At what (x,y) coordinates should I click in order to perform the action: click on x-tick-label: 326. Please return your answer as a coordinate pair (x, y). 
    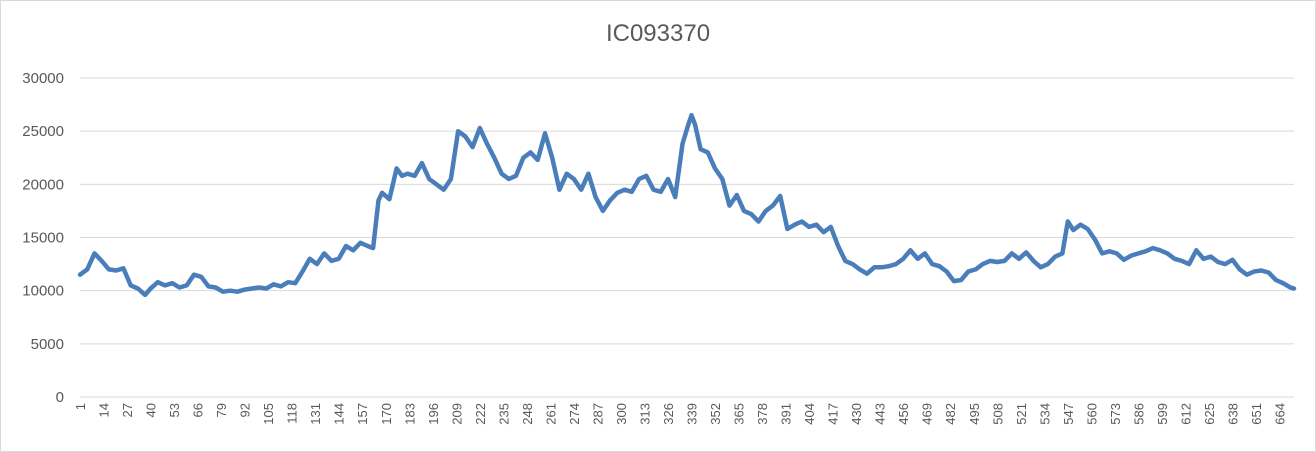
    Looking at the image, I should click on (668, 414).